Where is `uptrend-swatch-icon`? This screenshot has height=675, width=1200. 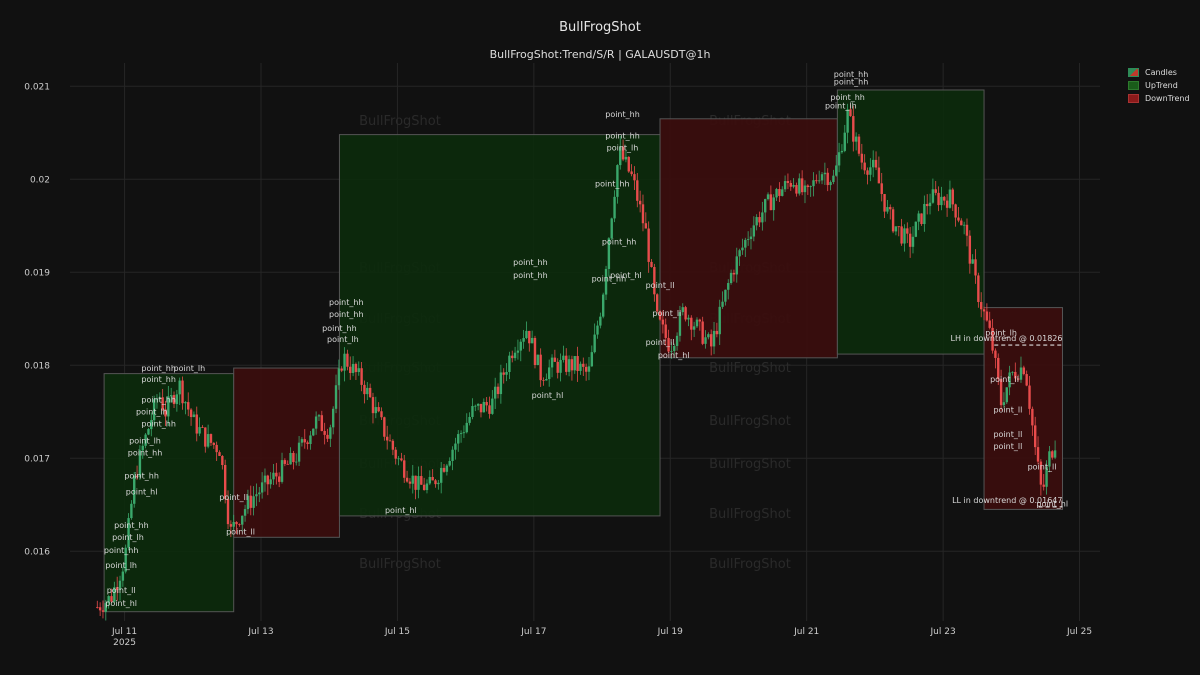 uptrend-swatch-icon is located at coordinates (1133, 85).